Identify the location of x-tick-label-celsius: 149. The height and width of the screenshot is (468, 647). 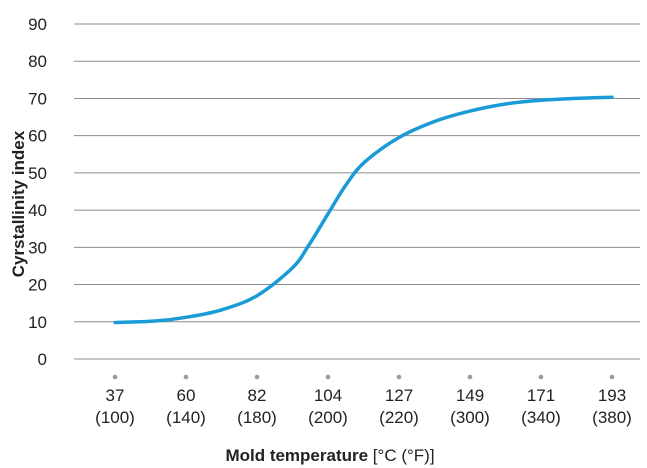
(470, 395).